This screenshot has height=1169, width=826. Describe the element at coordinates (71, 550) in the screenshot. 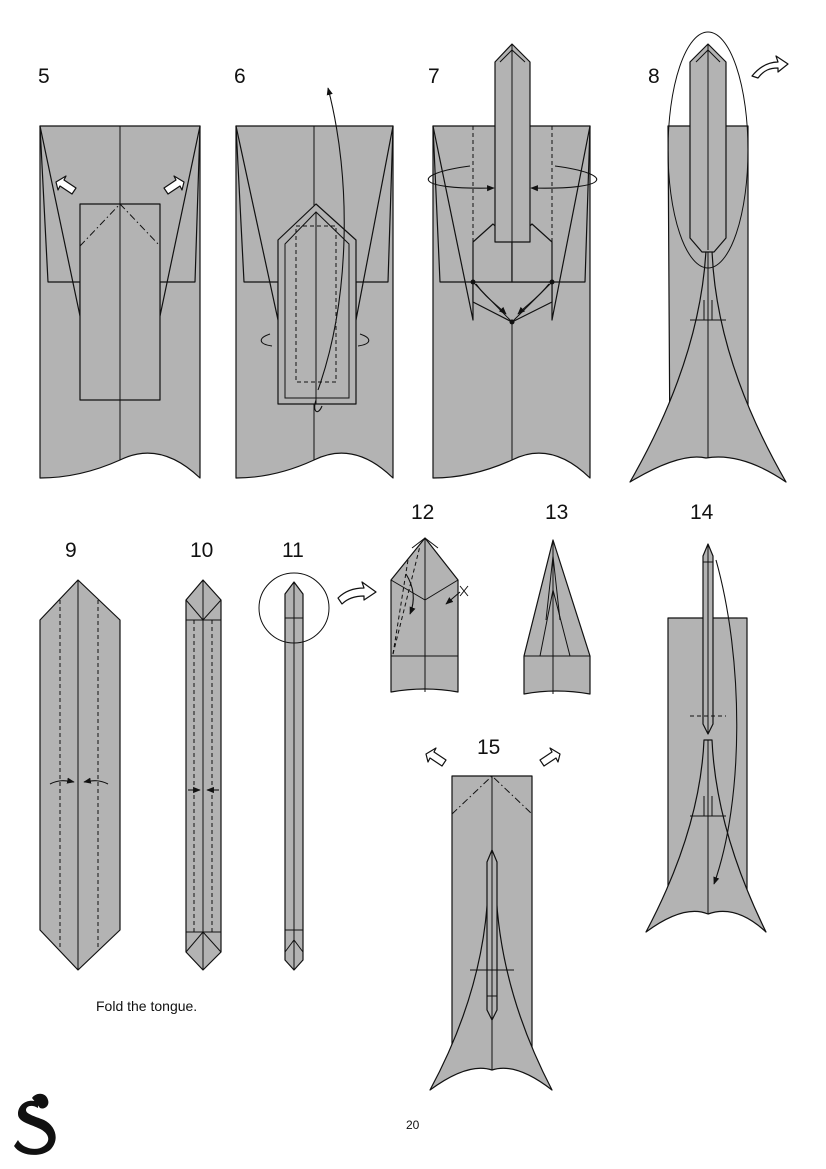

I see `step-number-9: 9` at that location.